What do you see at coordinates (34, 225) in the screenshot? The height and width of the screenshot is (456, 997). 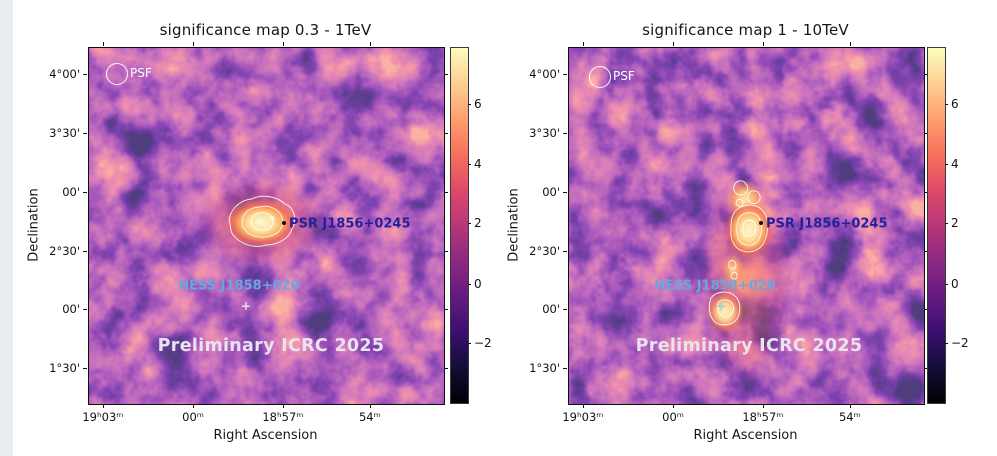 I see `left-y-axis-label: Declination` at bounding box center [34, 225].